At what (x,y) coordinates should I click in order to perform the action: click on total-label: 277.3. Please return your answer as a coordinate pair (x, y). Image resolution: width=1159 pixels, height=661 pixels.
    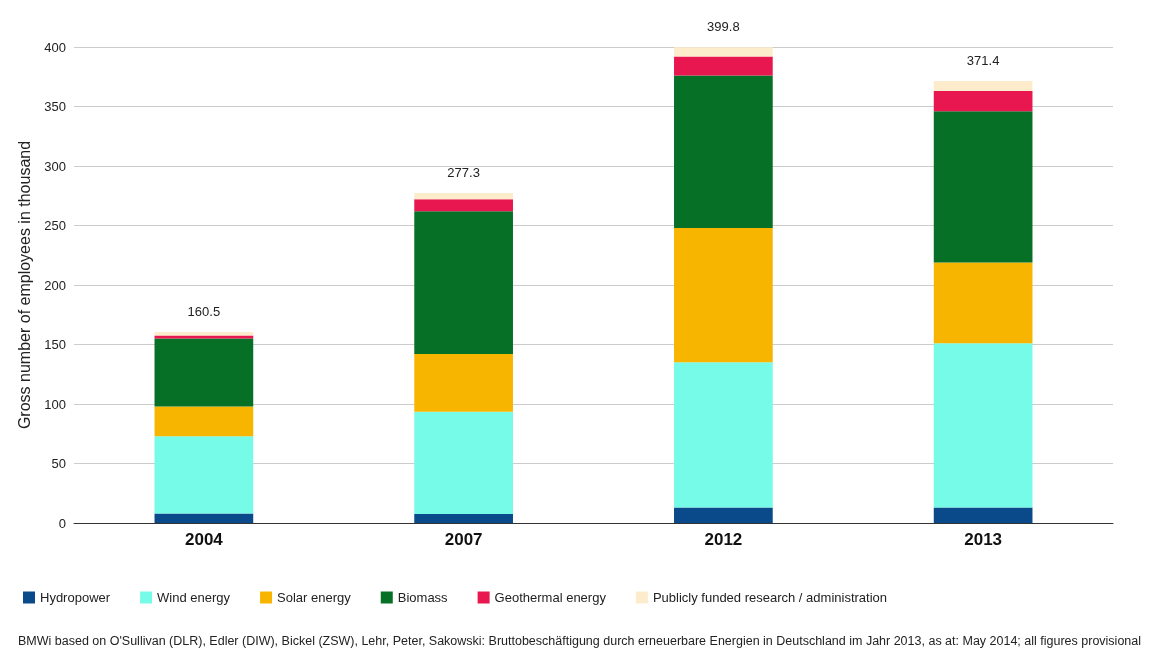
    Looking at the image, I should click on (463, 173).